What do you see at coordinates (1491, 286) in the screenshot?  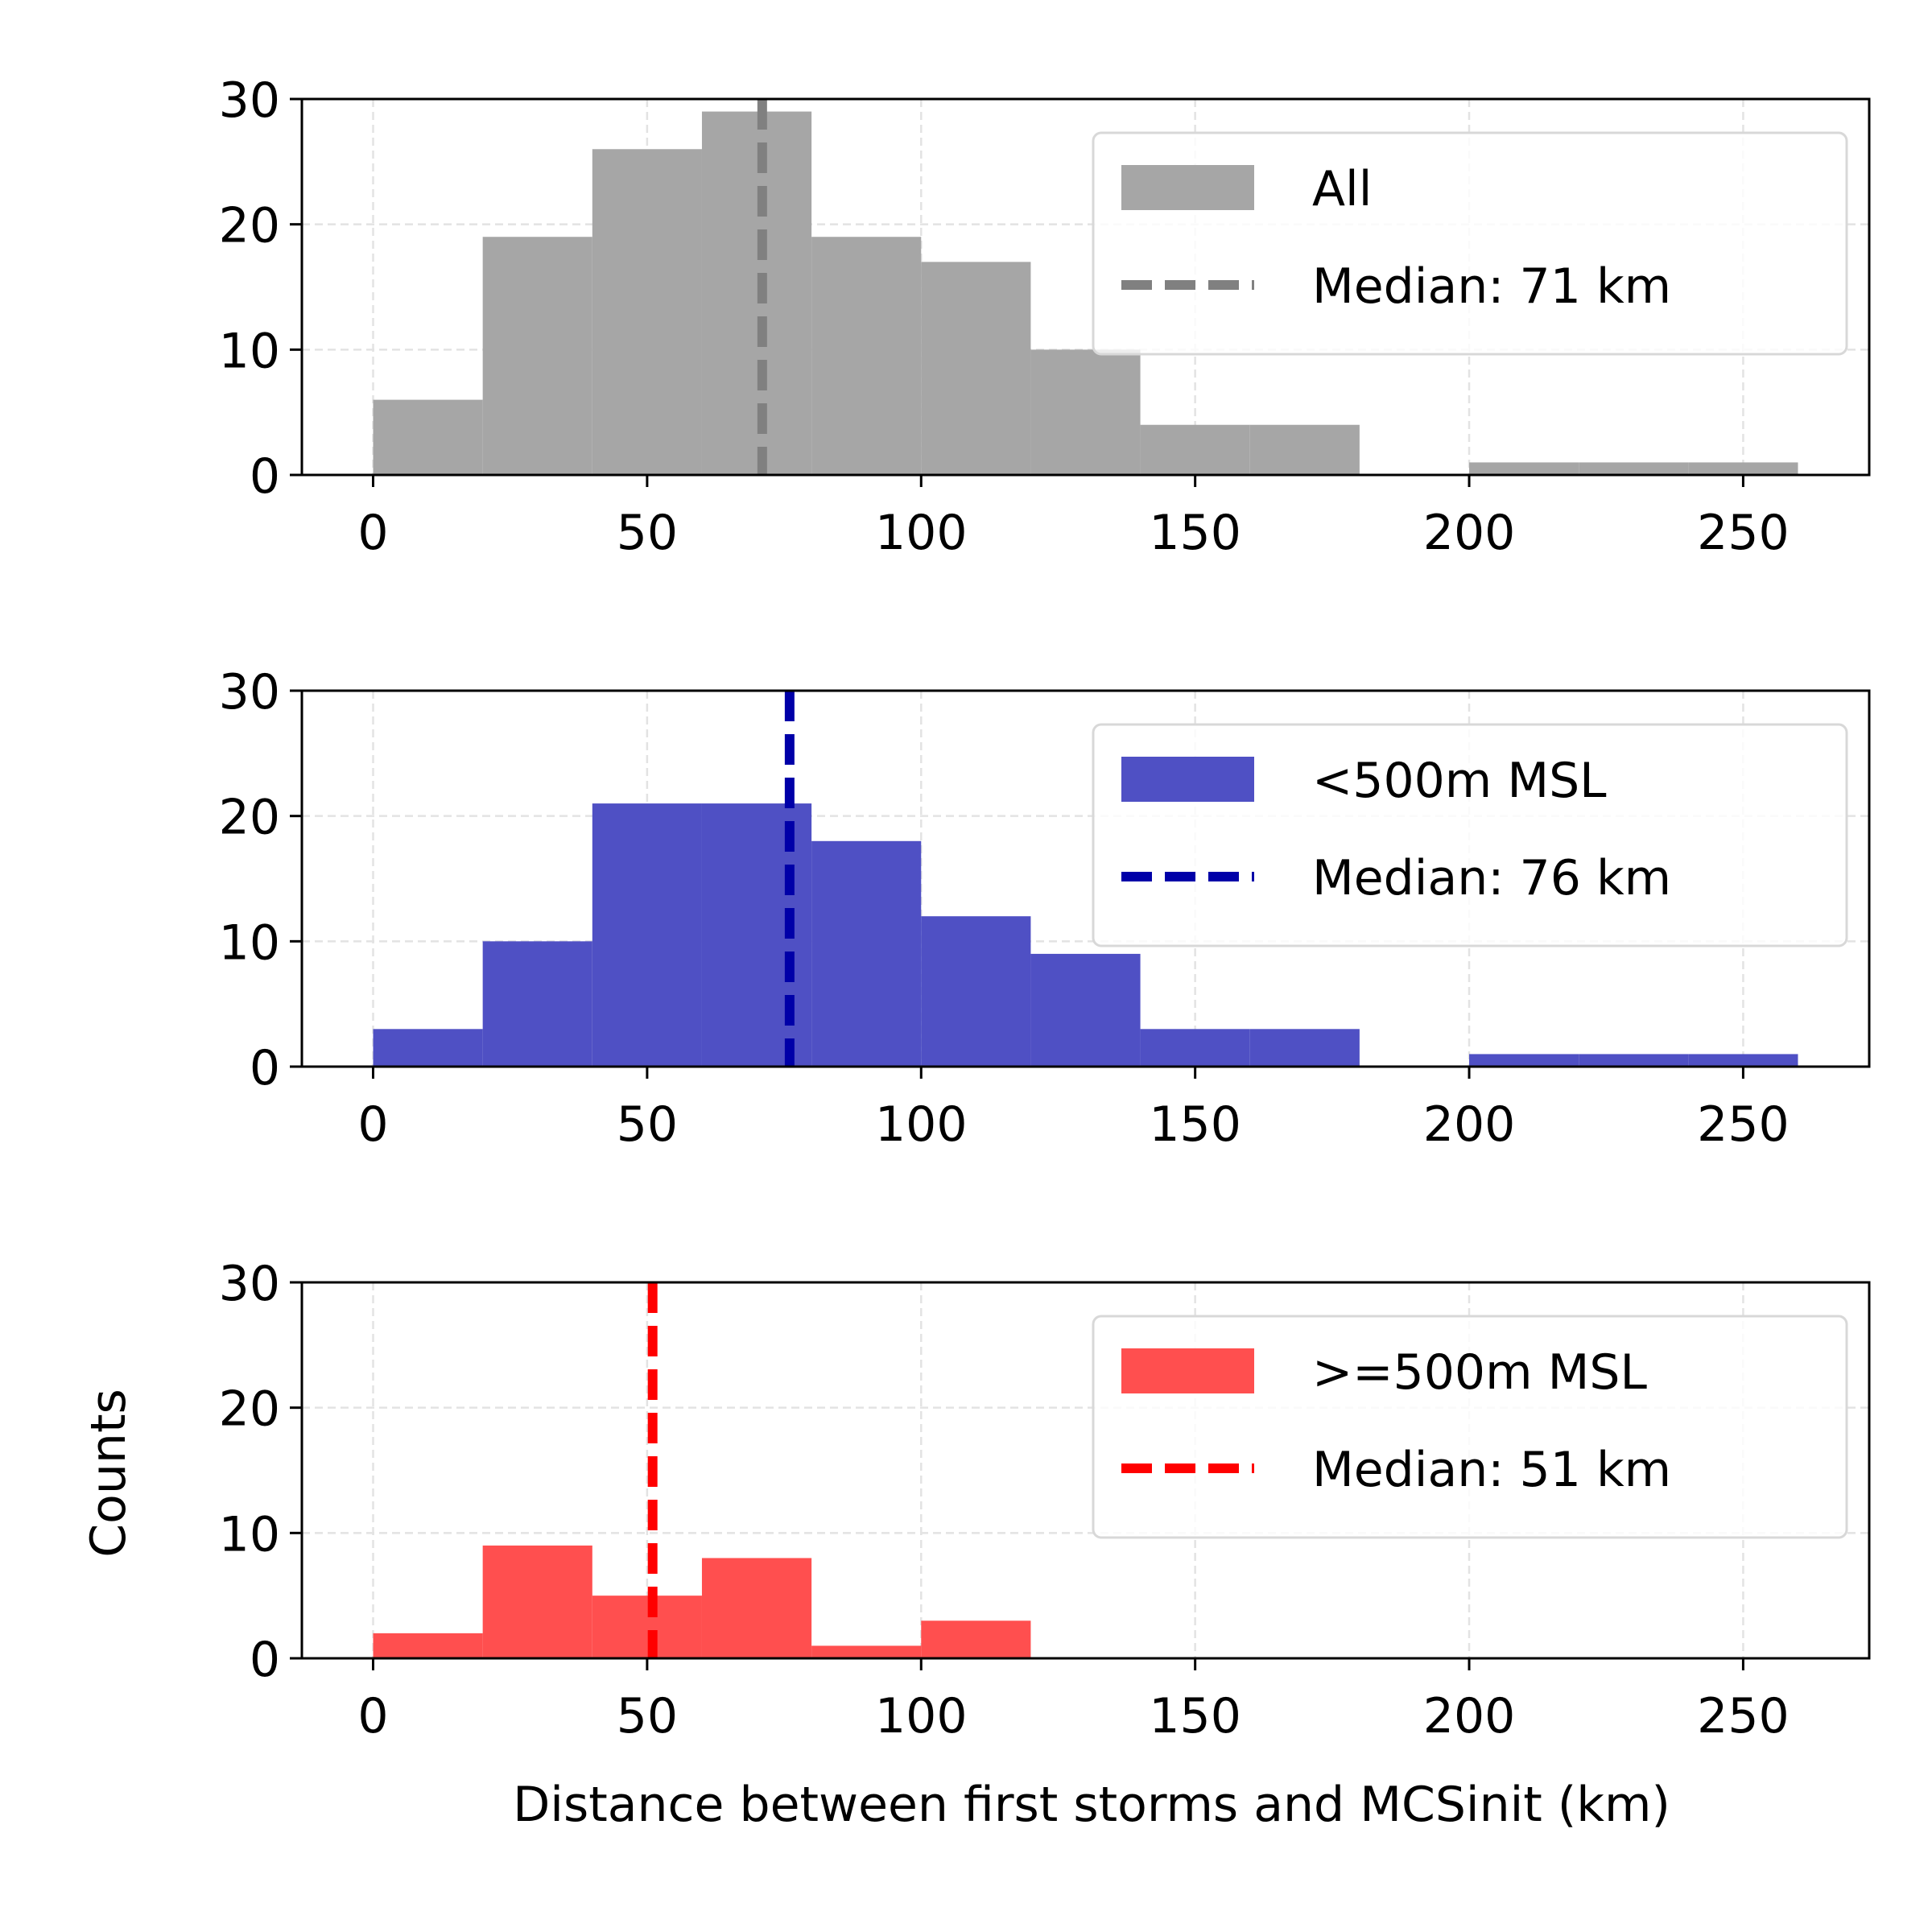 I see `legend-label-median: Median: 71 km` at bounding box center [1491, 286].